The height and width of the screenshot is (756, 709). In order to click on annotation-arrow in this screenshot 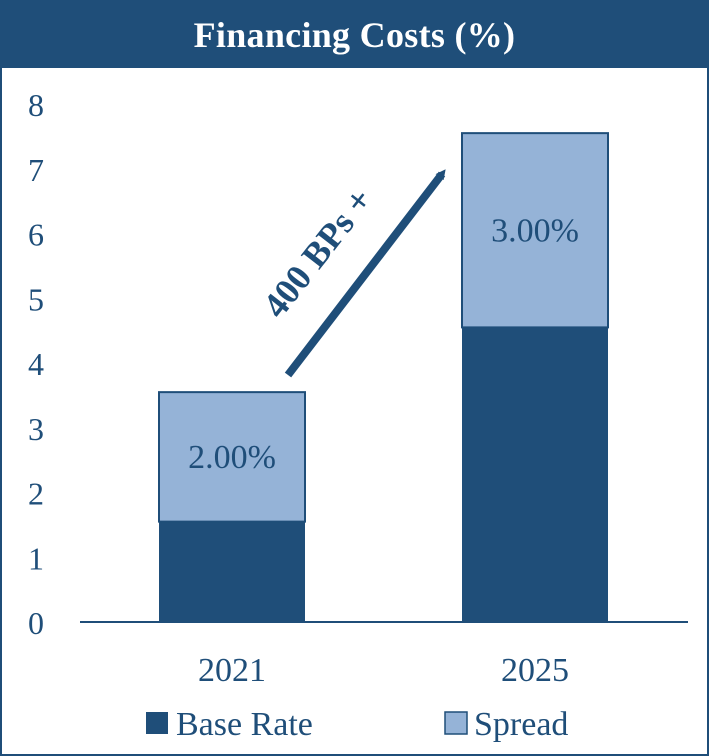, I will do `click(365, 273)`.